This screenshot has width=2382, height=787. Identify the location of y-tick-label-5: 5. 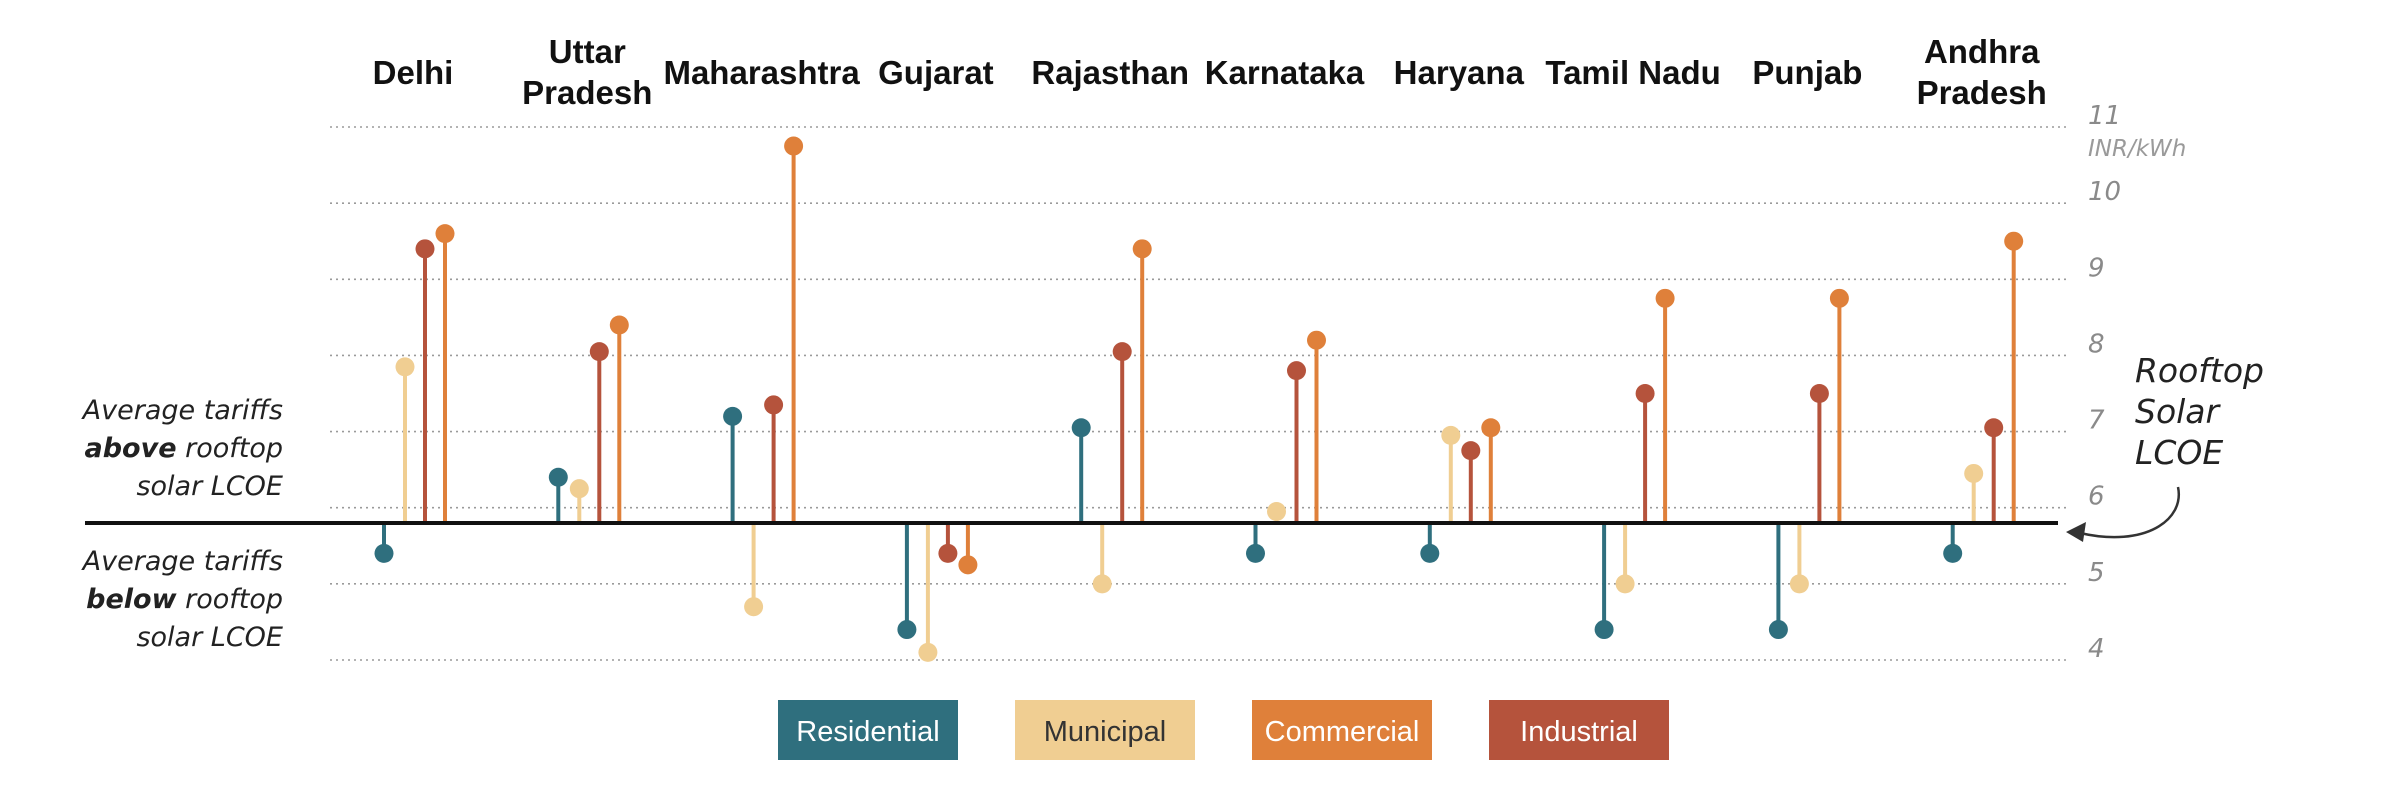
(2096, 573).